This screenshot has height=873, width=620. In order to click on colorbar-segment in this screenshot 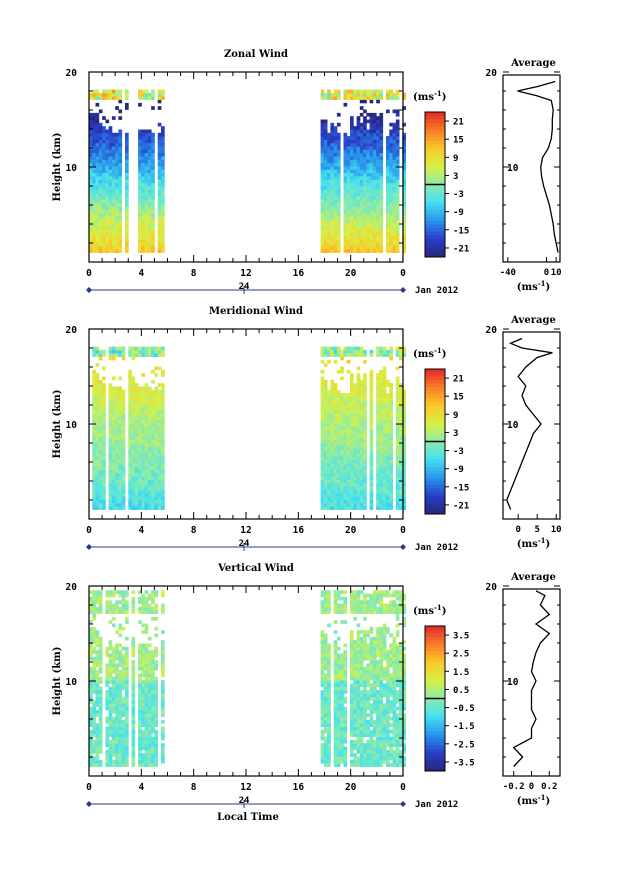, I will do `click(435, 396)`.